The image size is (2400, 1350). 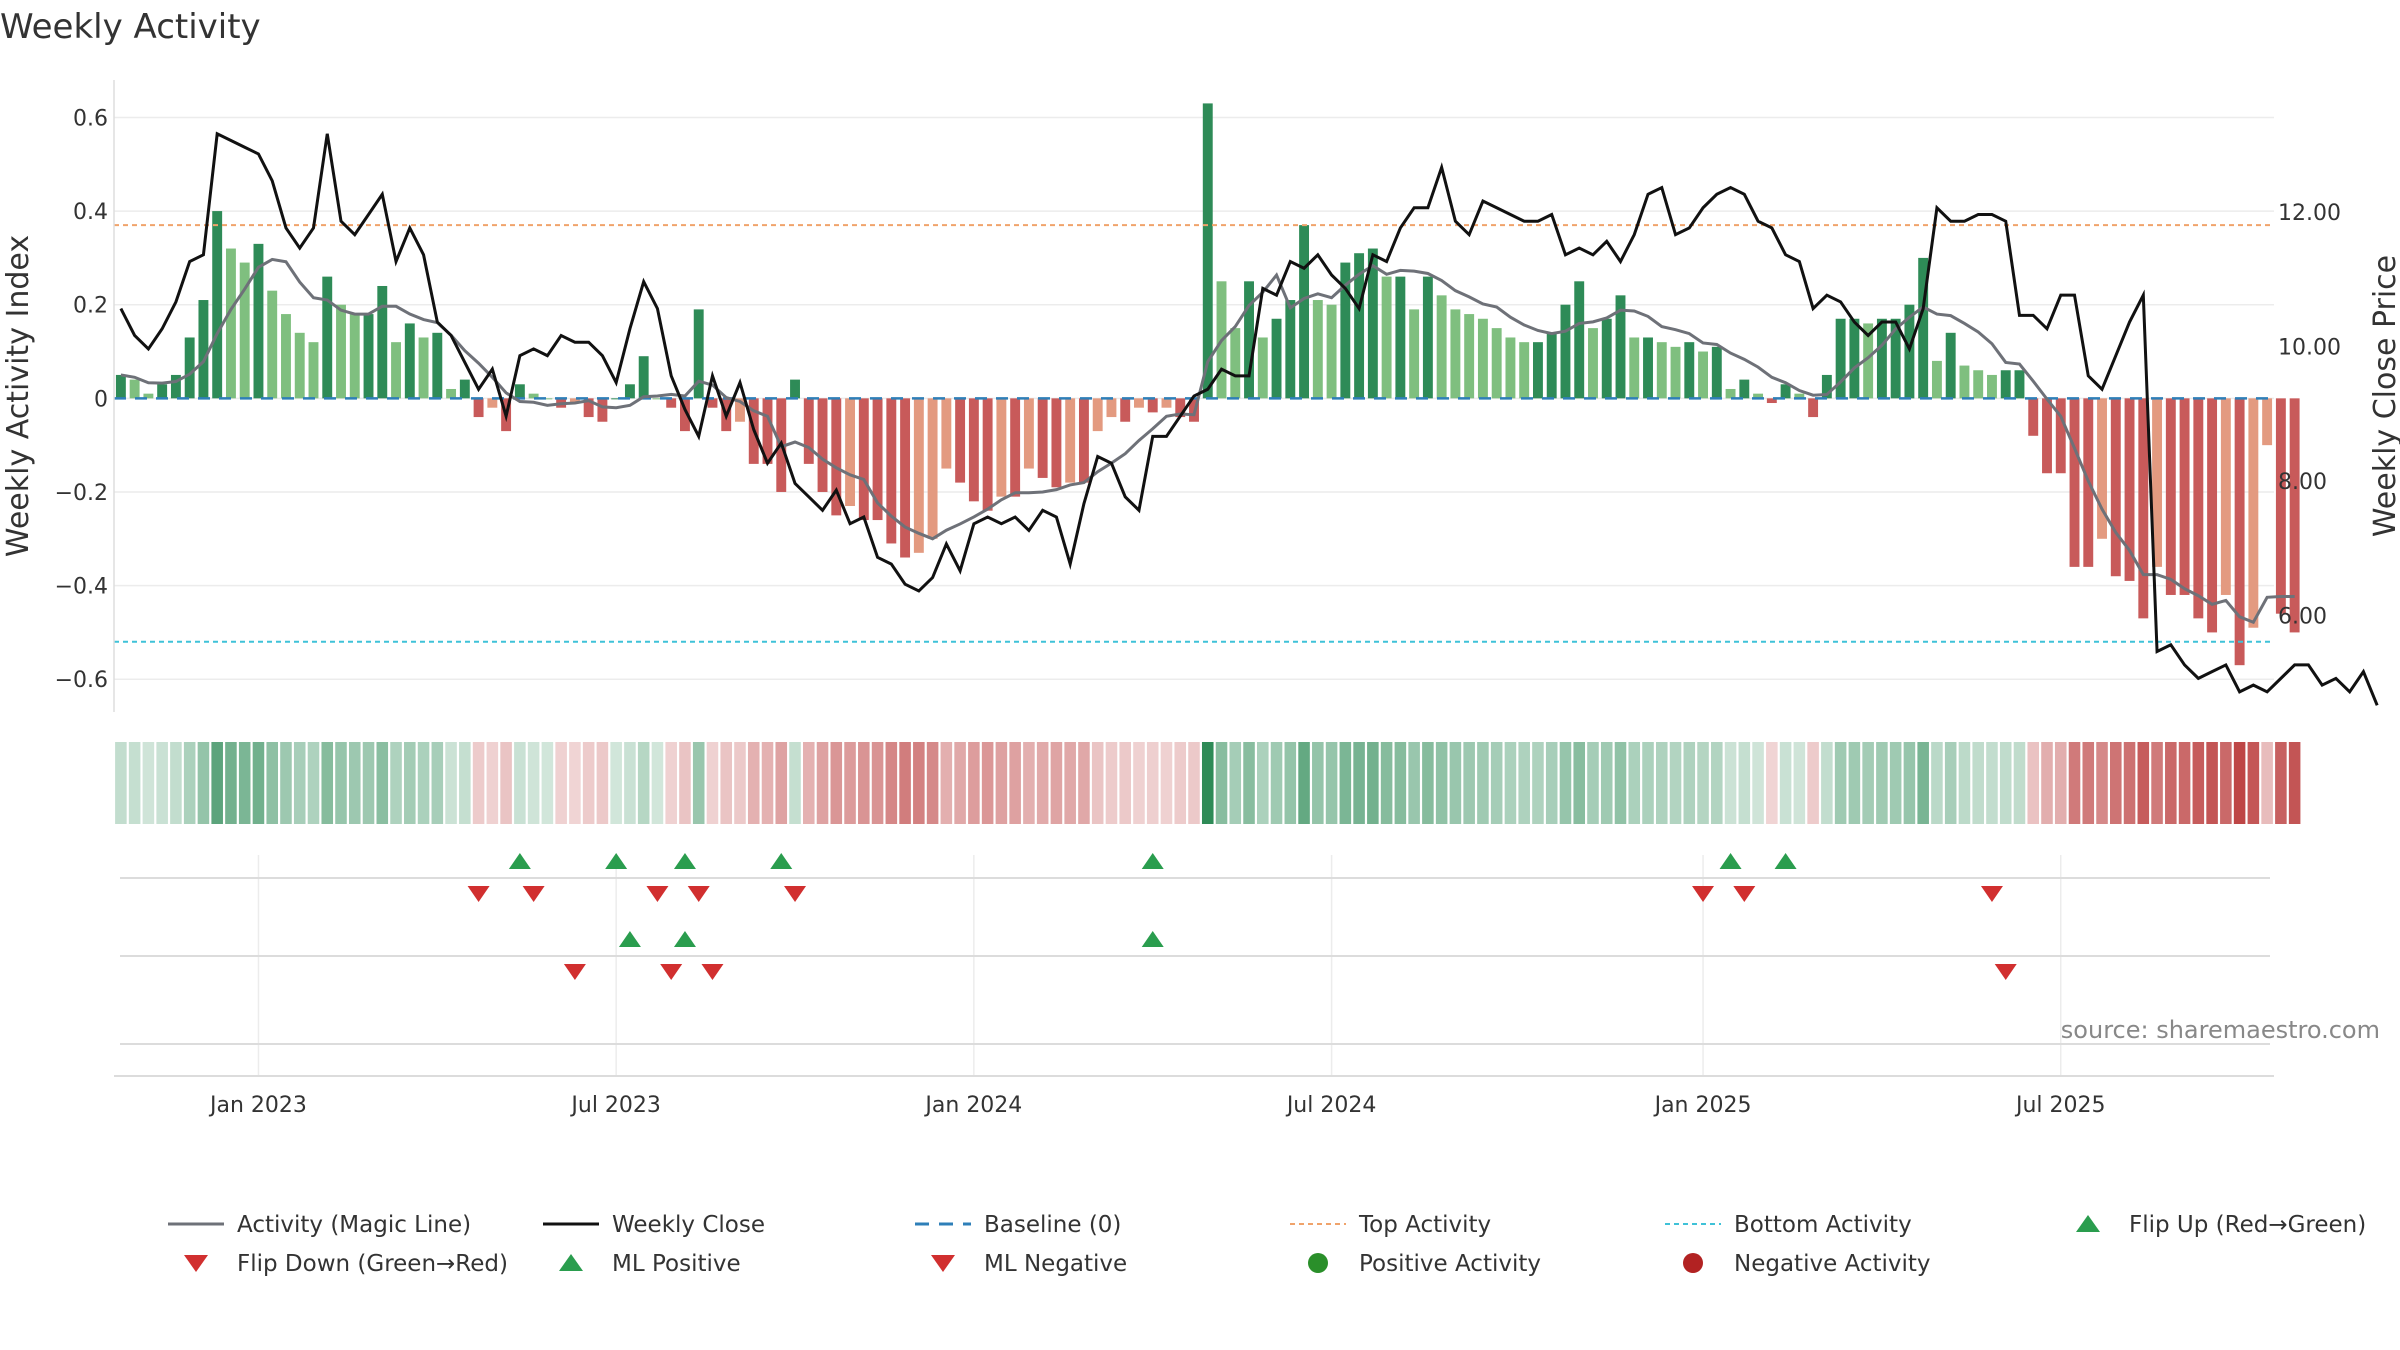 What do you see at coordinates (1055, 1264) in the screenshot?
I see `legend-label: ML Negative` at bounding box center [1055, 1264].